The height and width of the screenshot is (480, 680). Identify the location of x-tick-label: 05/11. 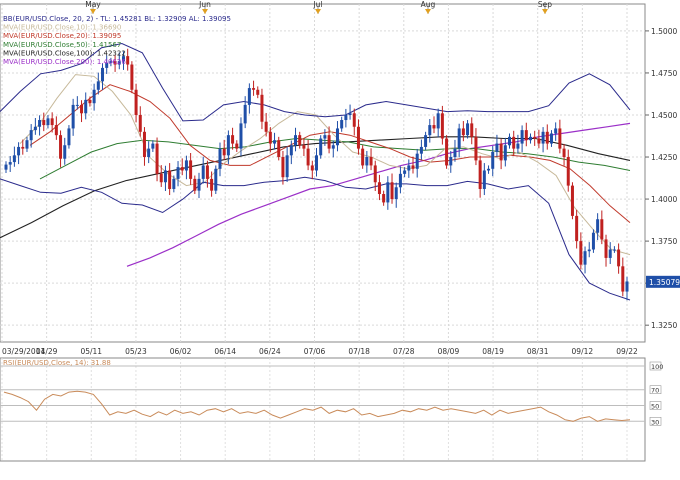
(91, 351).